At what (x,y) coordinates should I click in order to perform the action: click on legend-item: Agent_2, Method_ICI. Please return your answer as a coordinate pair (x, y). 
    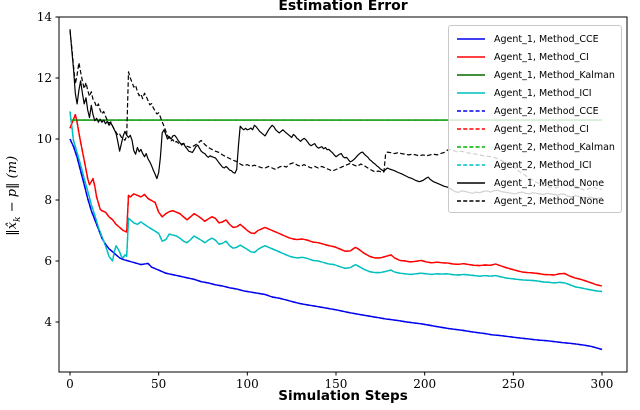
    Looking at the image, I should click on (535, 165).